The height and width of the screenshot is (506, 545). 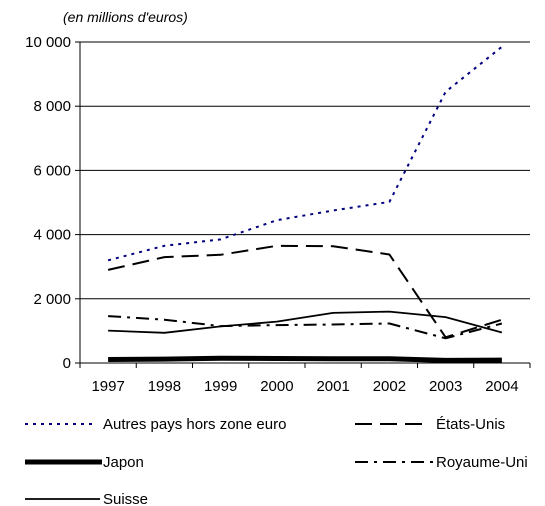 What do you see at coordinates (389, 386) in the screenshot?
I see `x-tick-label: 2002` at bounding box center [389, 386].